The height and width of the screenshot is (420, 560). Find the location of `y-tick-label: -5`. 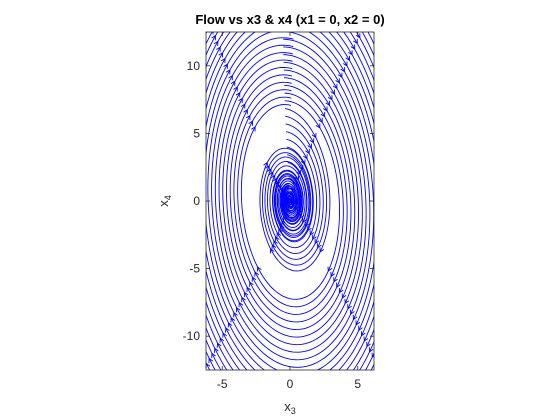

y-tick-label: -5 is located at coordinates (194, 269).